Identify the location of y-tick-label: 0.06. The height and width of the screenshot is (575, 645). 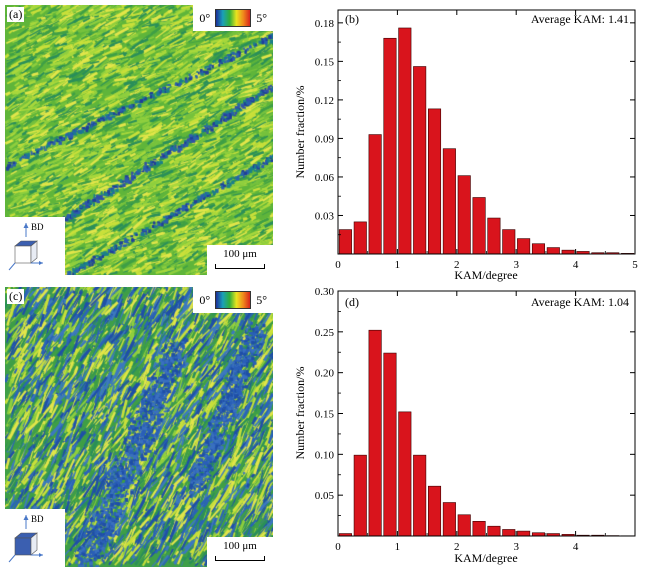
(325, 178).